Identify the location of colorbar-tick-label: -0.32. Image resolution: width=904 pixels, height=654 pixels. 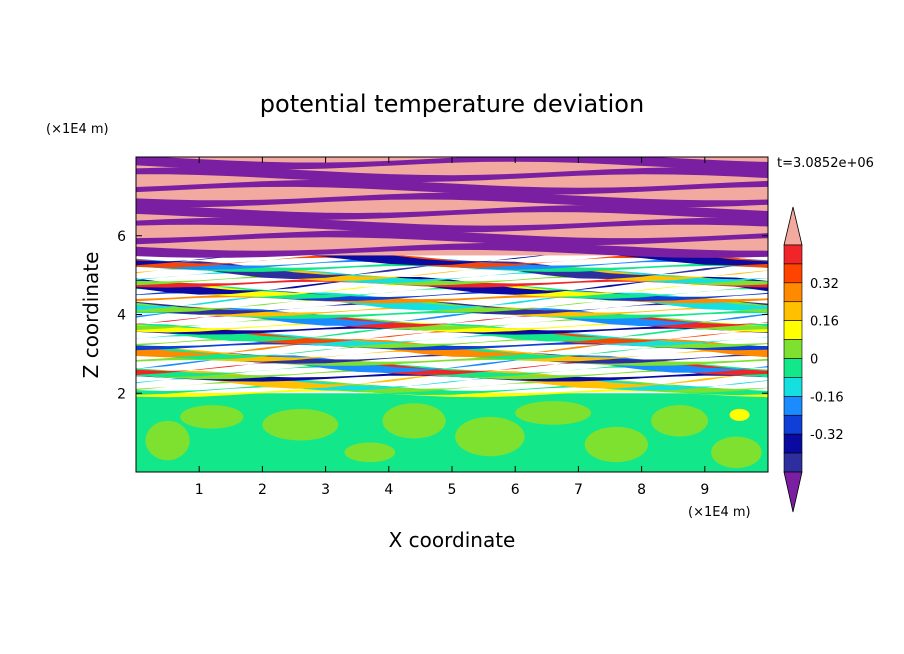
(827, 435).